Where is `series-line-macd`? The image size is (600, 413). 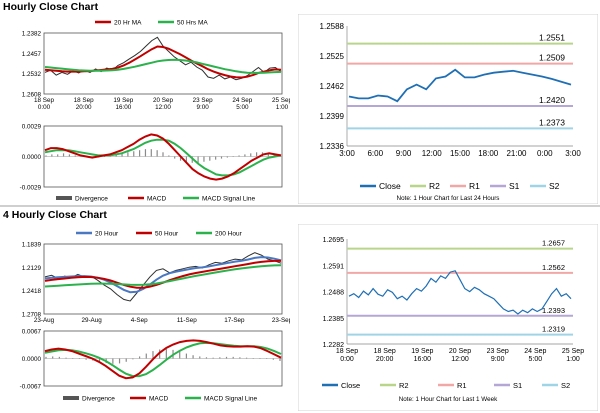
series-line-macd is located at coordinates (163, 359).